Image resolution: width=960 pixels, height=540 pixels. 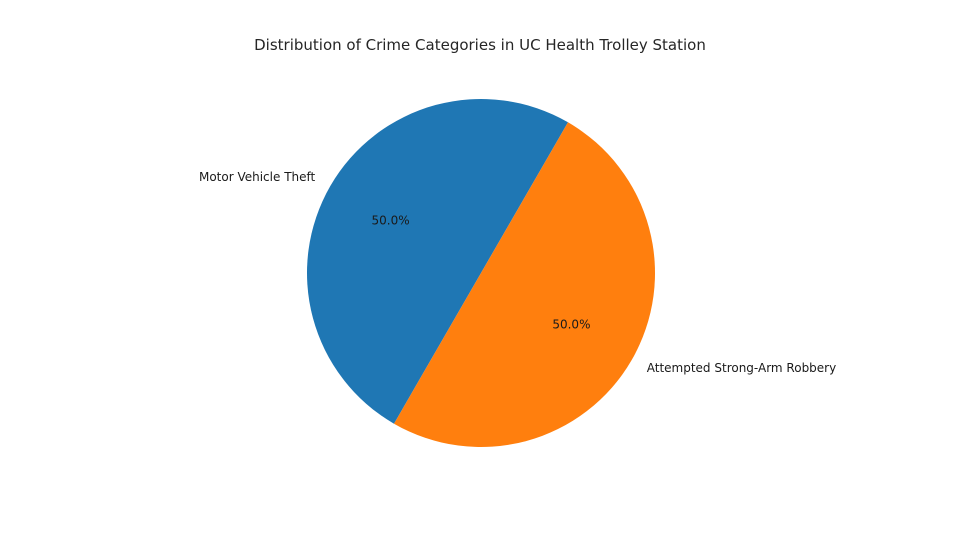 I want to click on slice-label-1: Motor Vehicle Theft, so click(x=257, y=177).